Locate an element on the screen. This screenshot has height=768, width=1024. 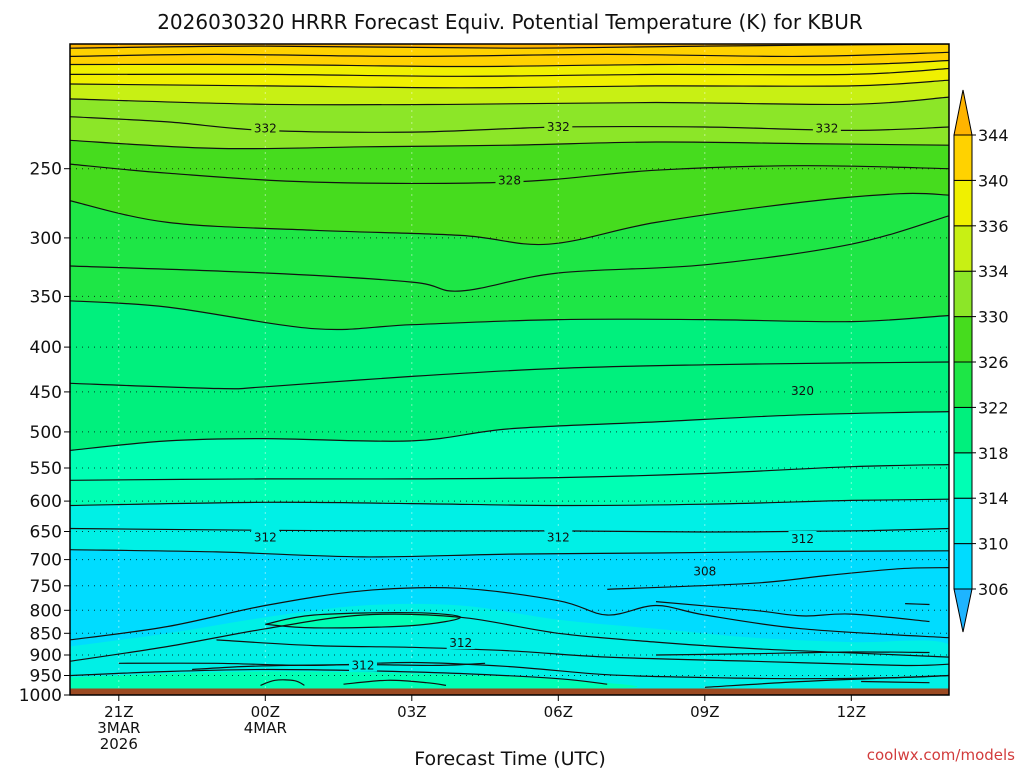
y-tick-label-300: 300 is located at coordinates (46, 239).